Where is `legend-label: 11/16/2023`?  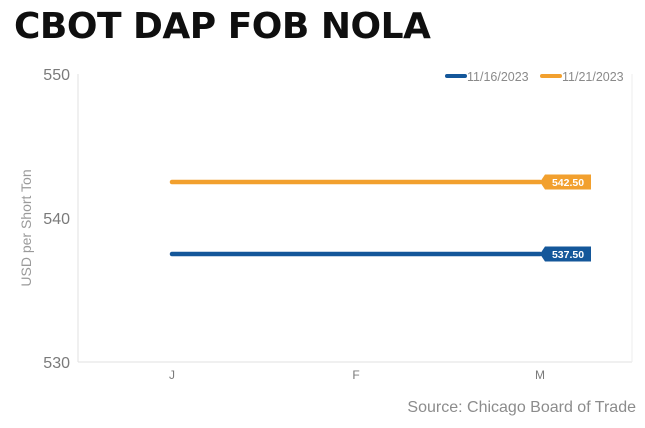 legend-label: 11/16/2023 is located at coordinates (498, 77).